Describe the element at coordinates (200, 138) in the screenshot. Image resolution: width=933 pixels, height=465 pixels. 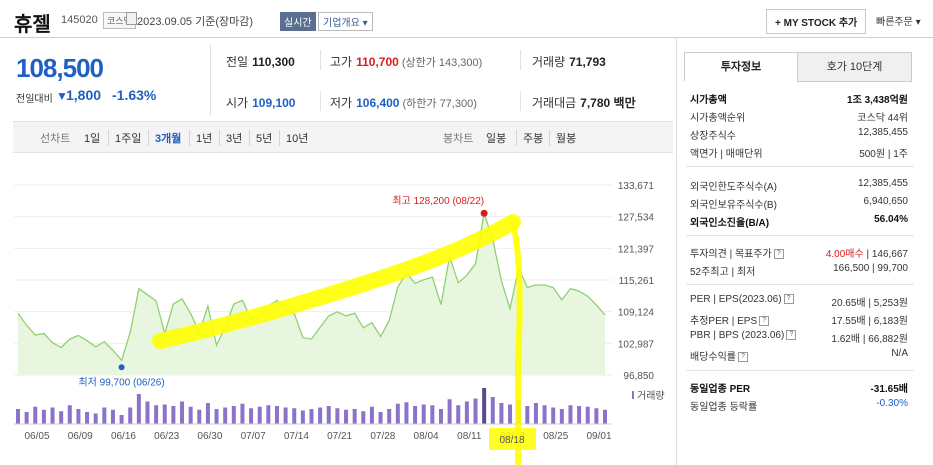
I see `period-1y: 1년` at that location.